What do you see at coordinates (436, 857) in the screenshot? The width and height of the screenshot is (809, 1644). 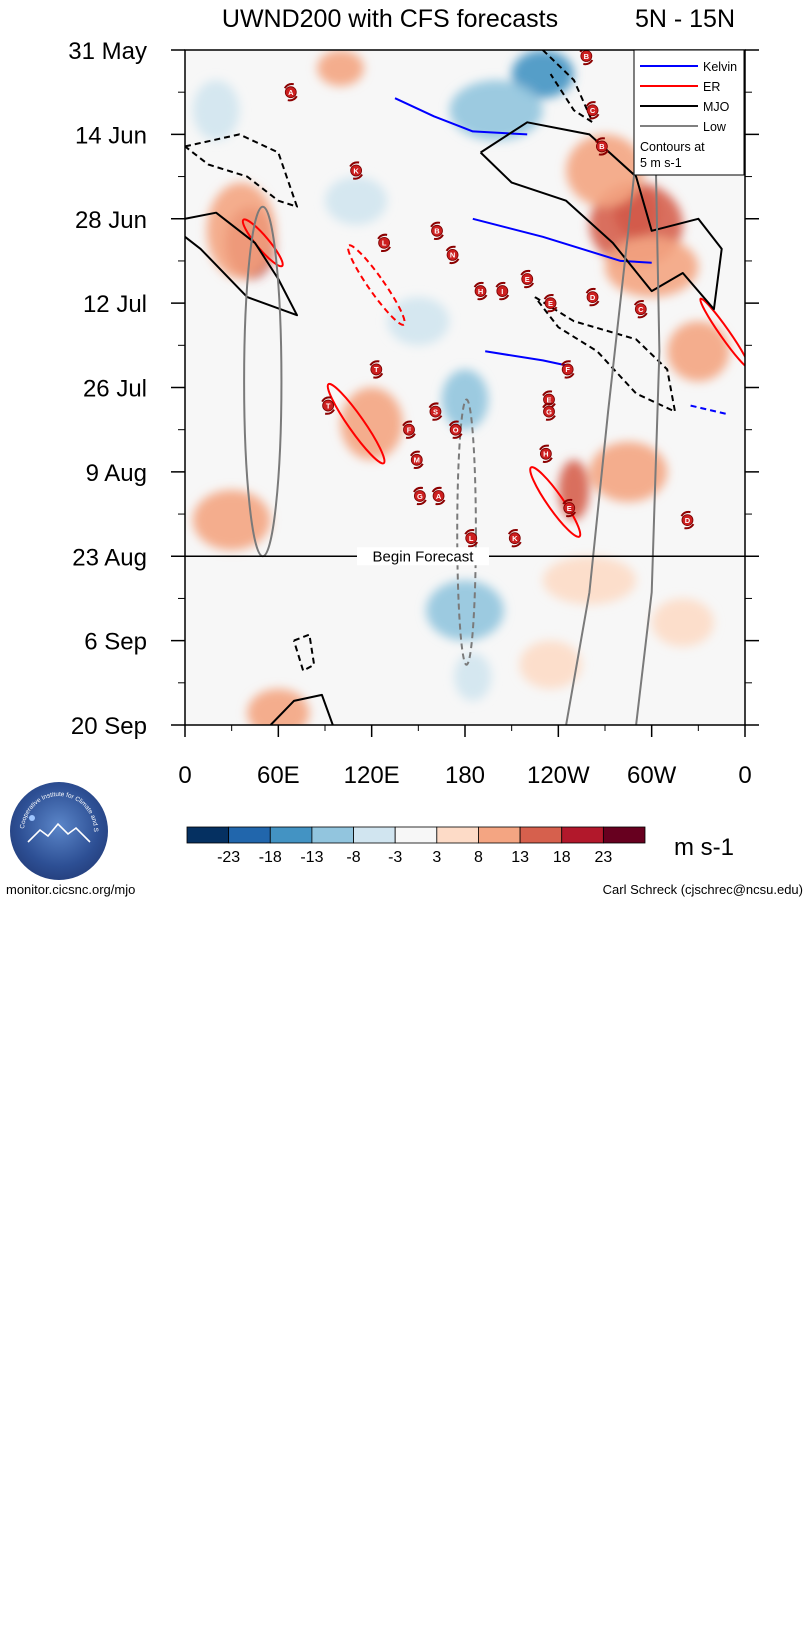 I see `colorbar-label: 3` at bounding box center [436, 857].